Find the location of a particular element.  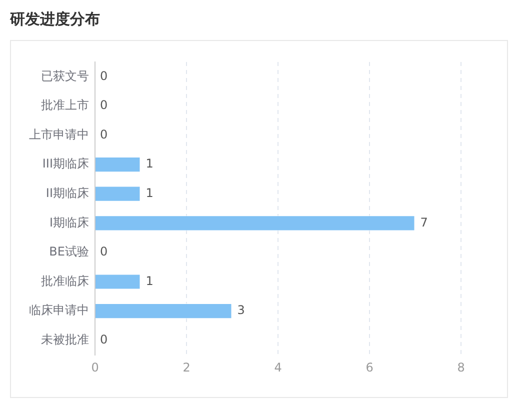

y-tick-label: I期临床 is located at coordinates (69, 222).